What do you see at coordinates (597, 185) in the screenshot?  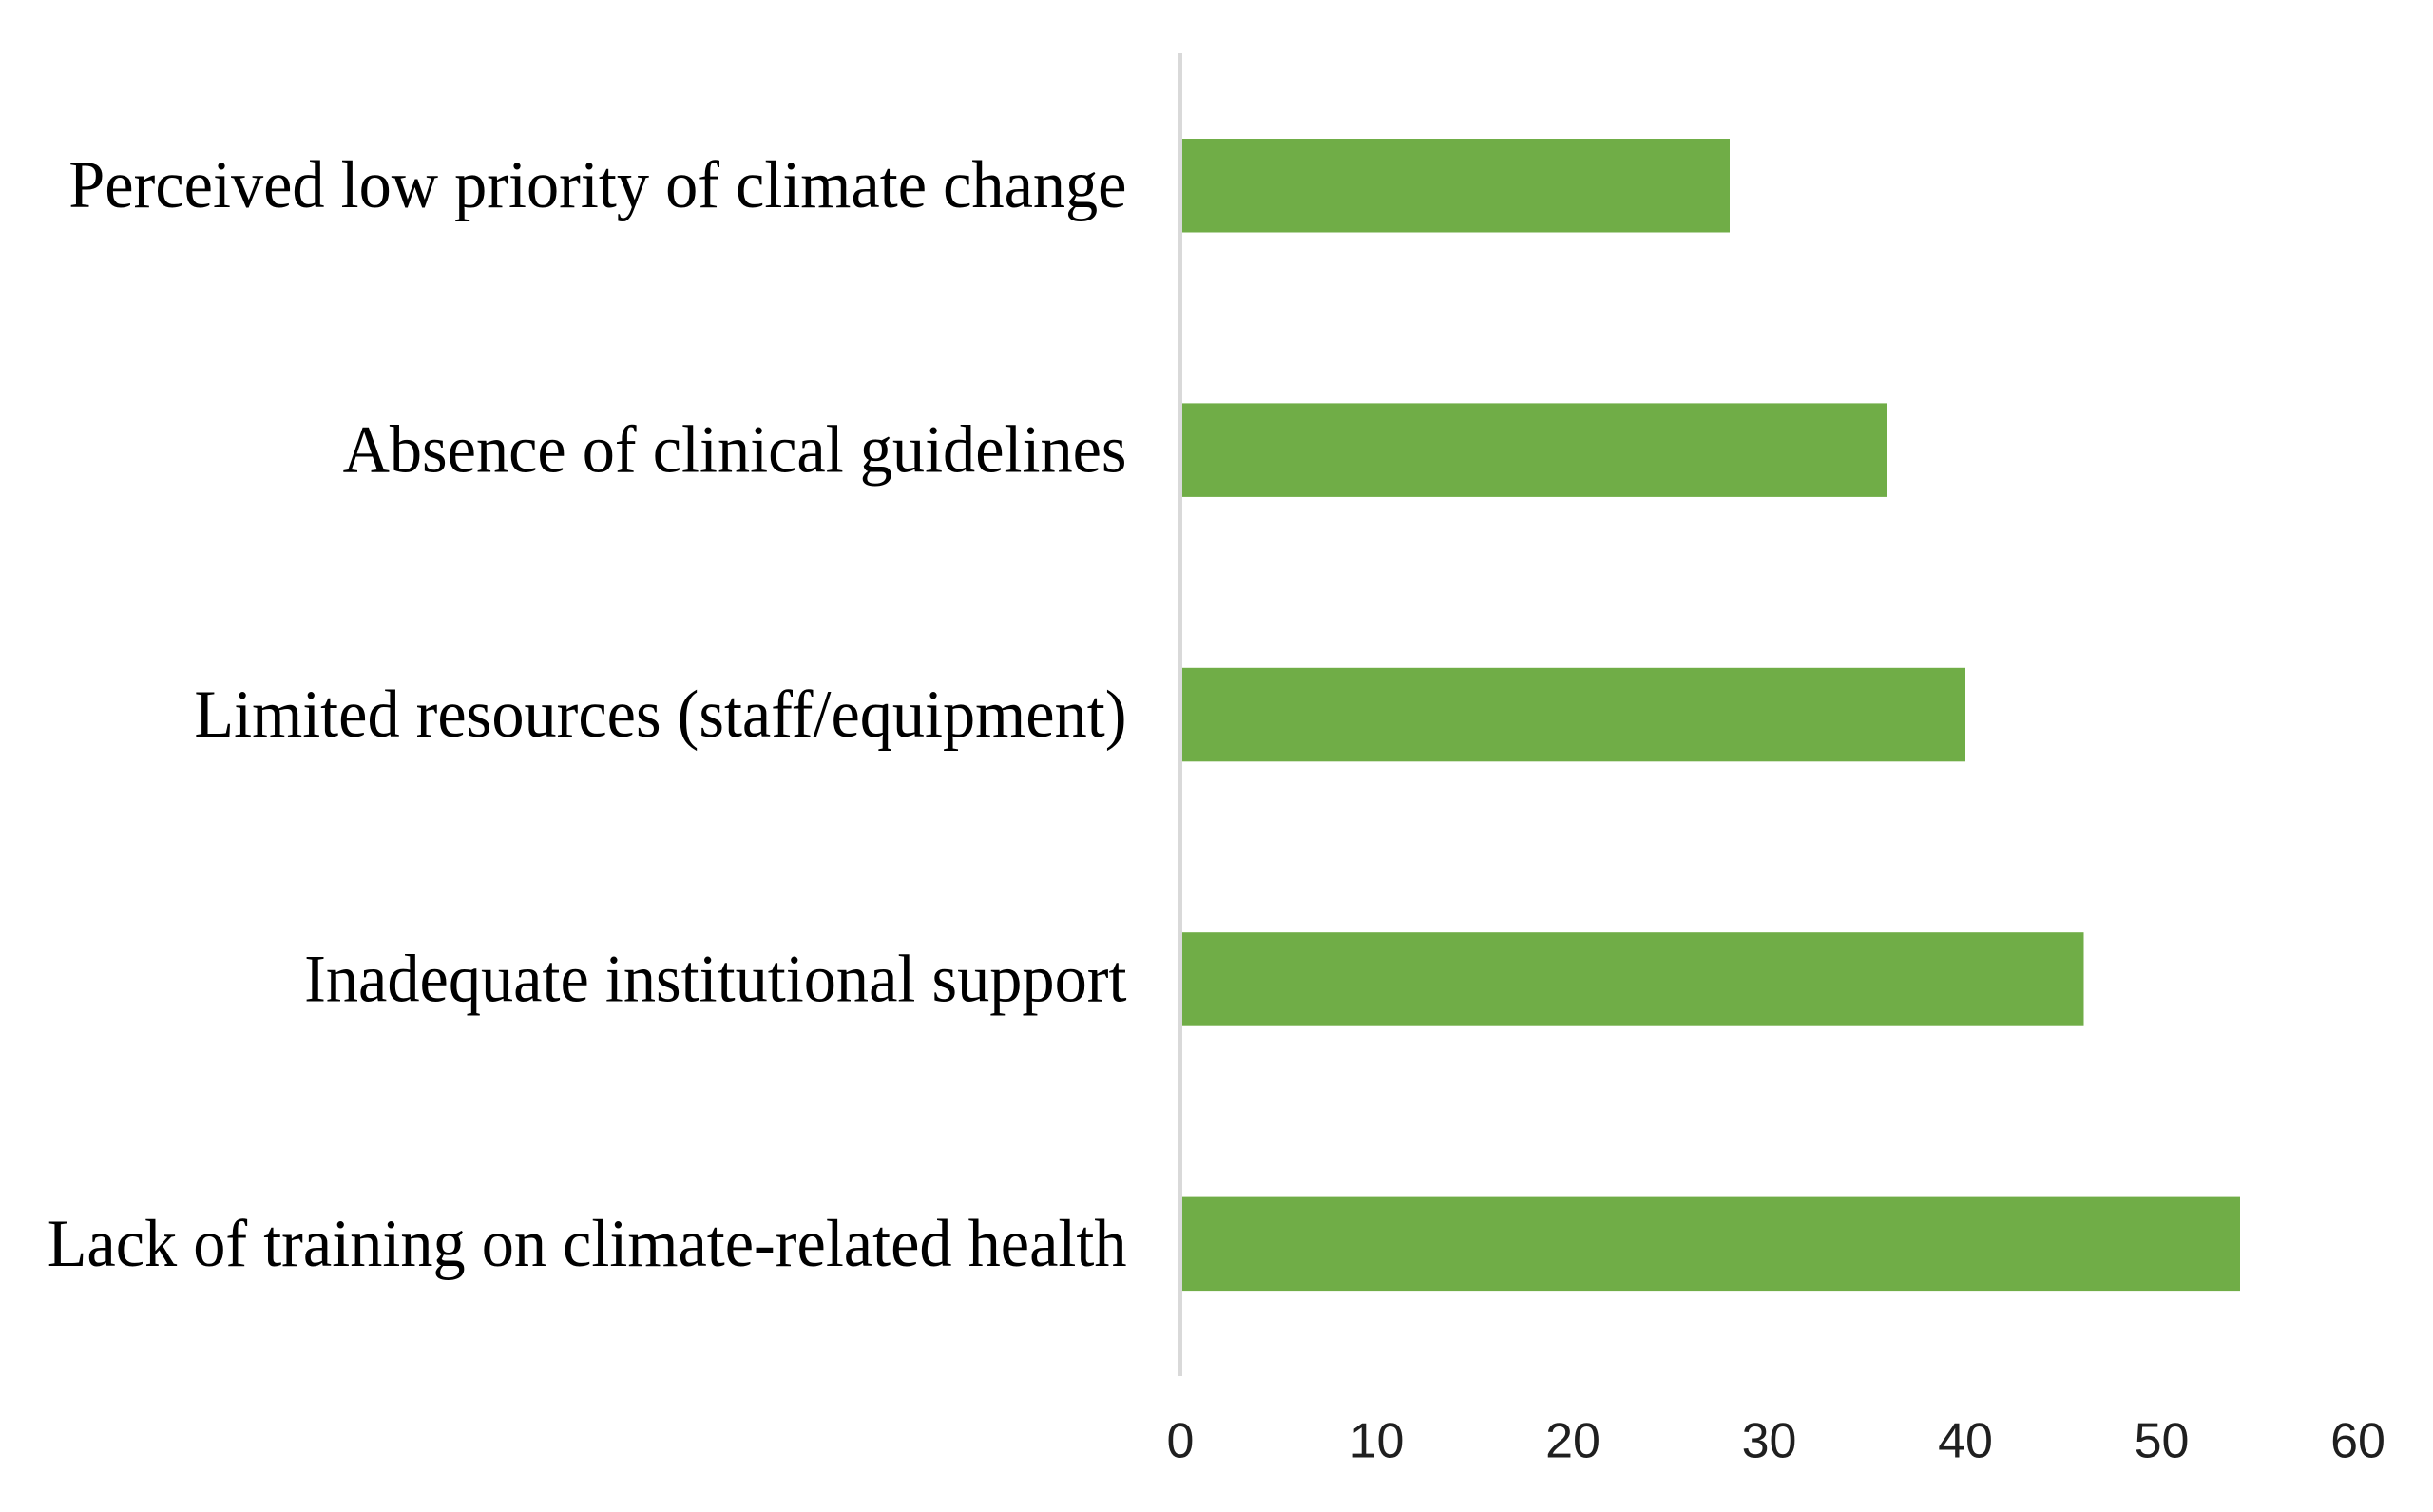 I see `svg-text:Perceived low priority of clim: Perceived low priority of climate change` at bounding box center [597, 185].